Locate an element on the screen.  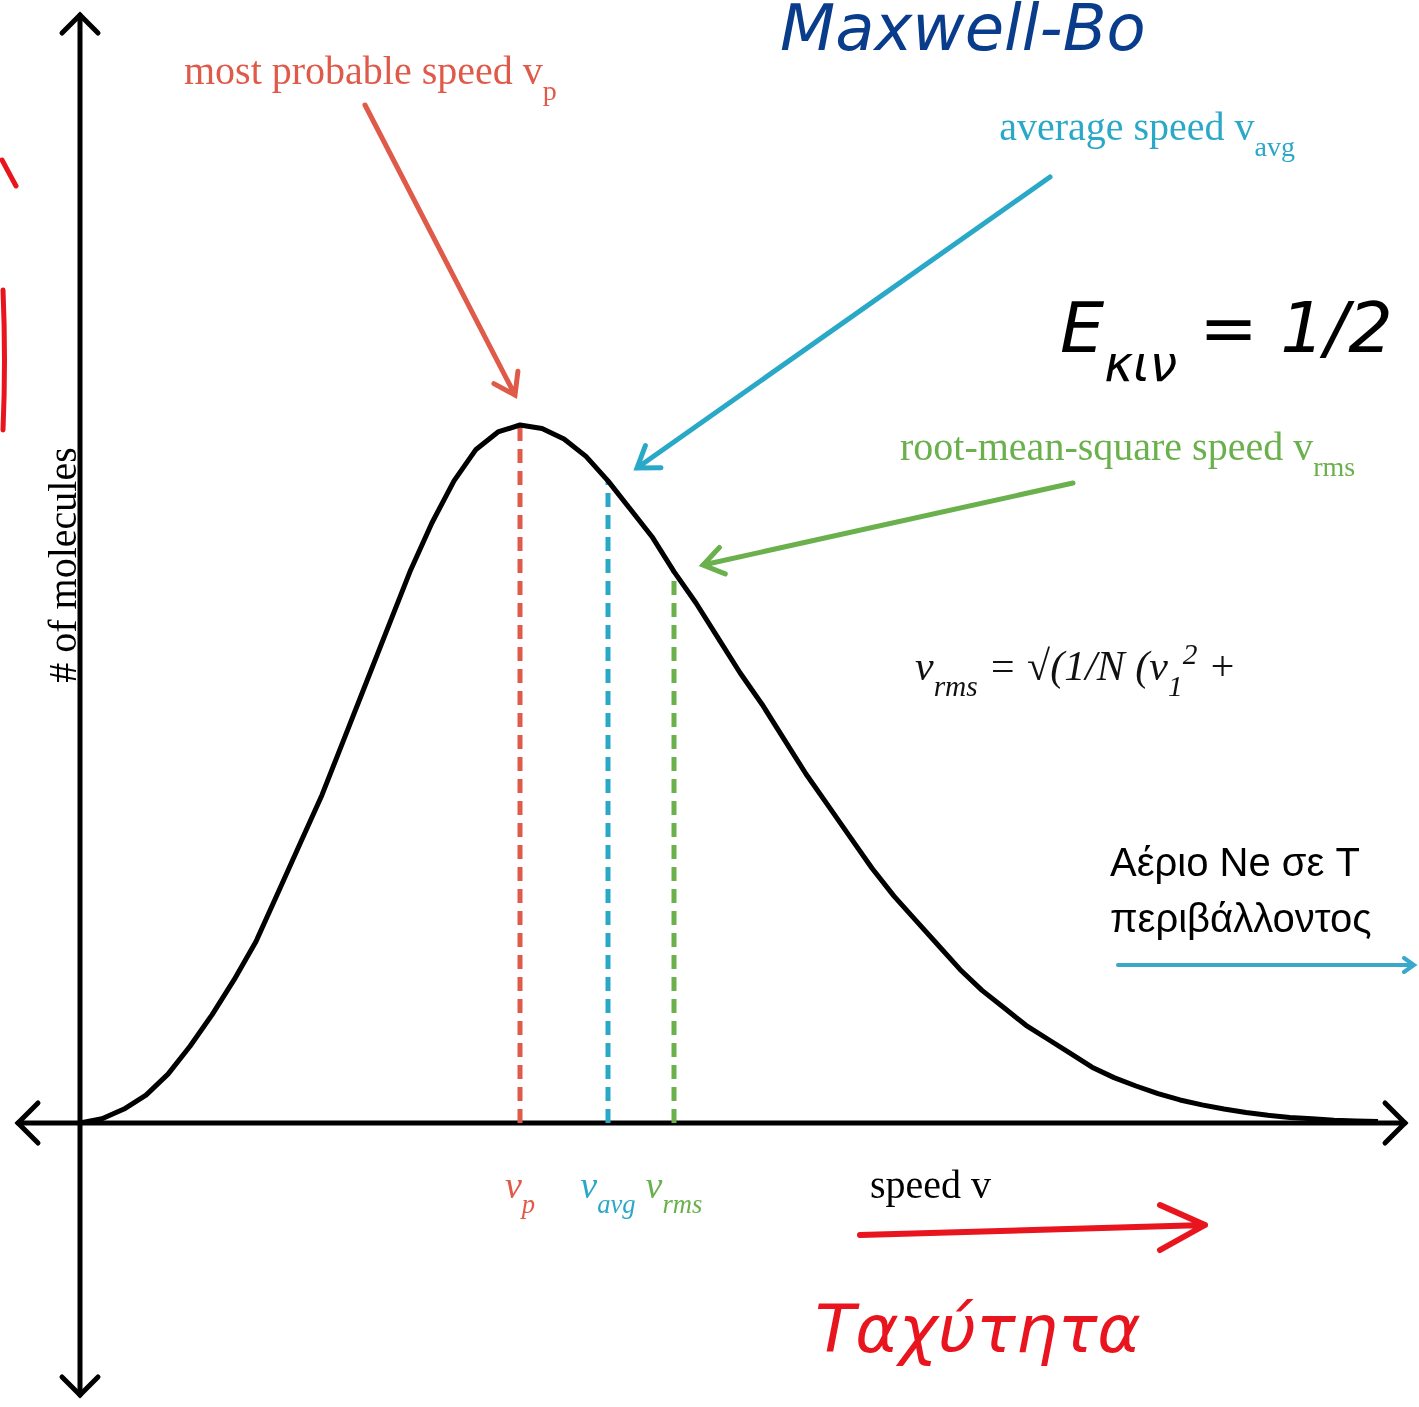
chart-title: Maxwell-Bo is located at coordinates (963, 32).